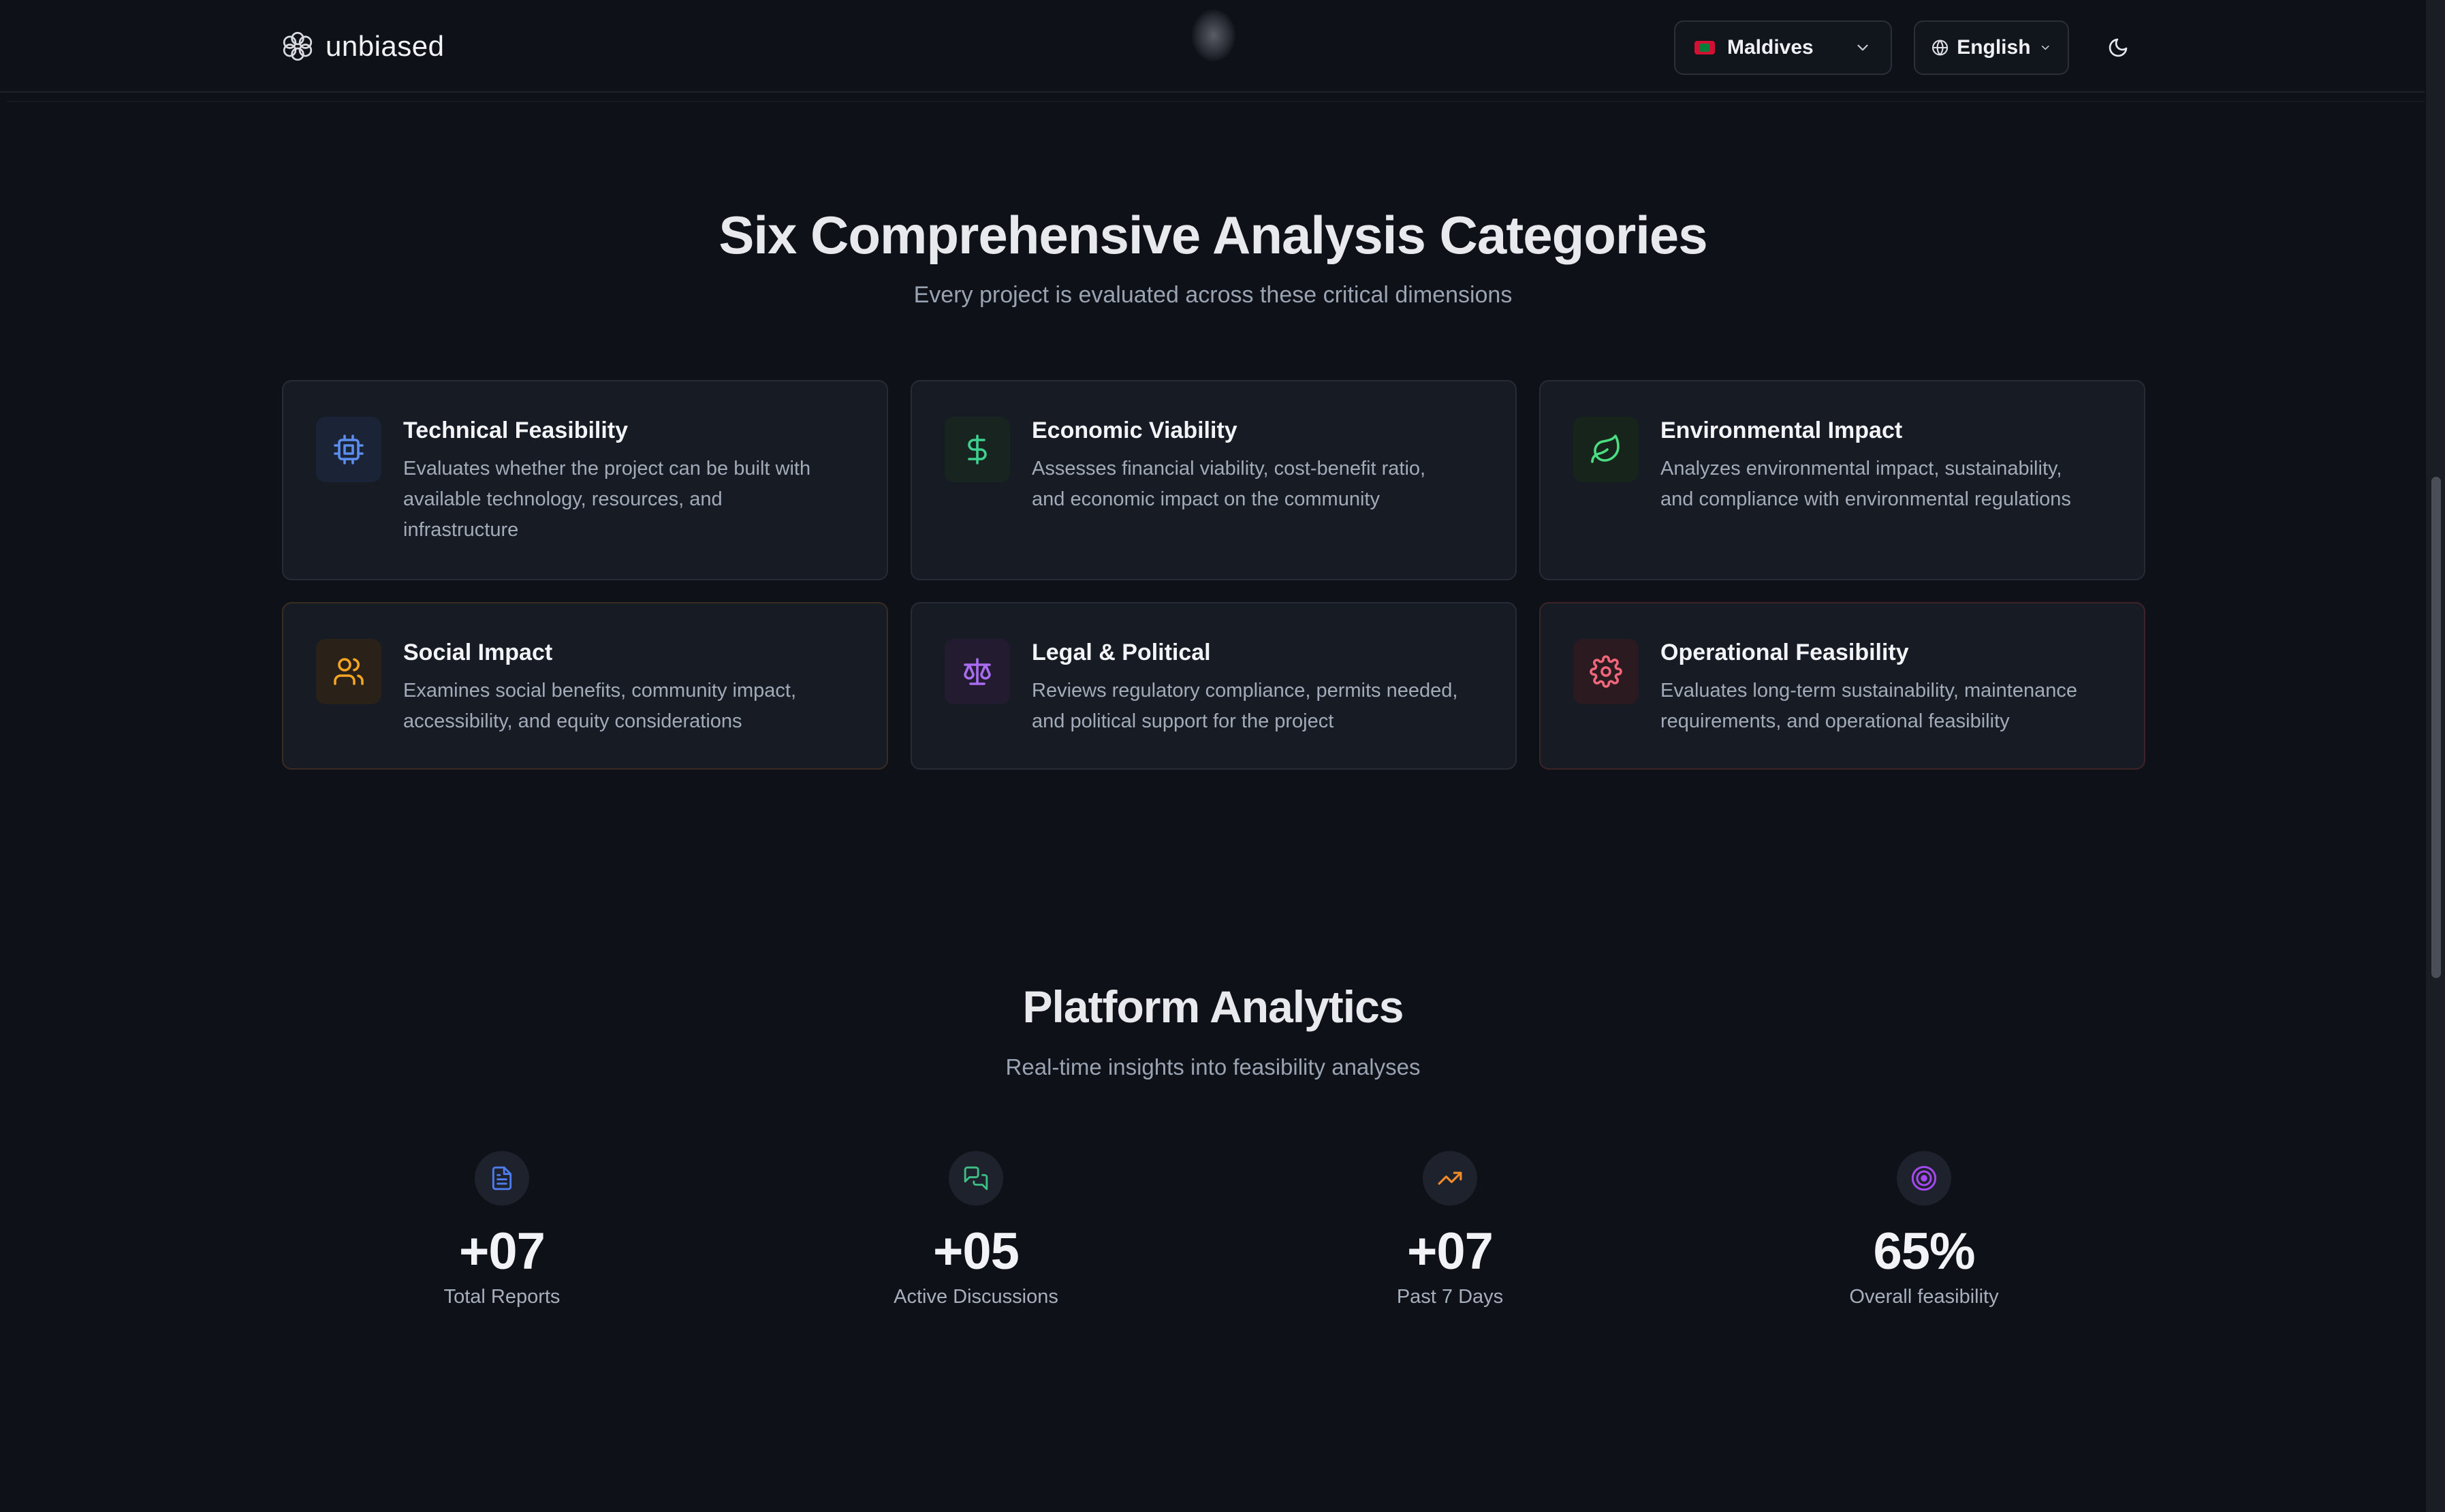  What do you see at coordinates (1213, 1006) in the screenshot?
I see `analytics-title: Platform Analytics` at bounding box center [1213, 1006].